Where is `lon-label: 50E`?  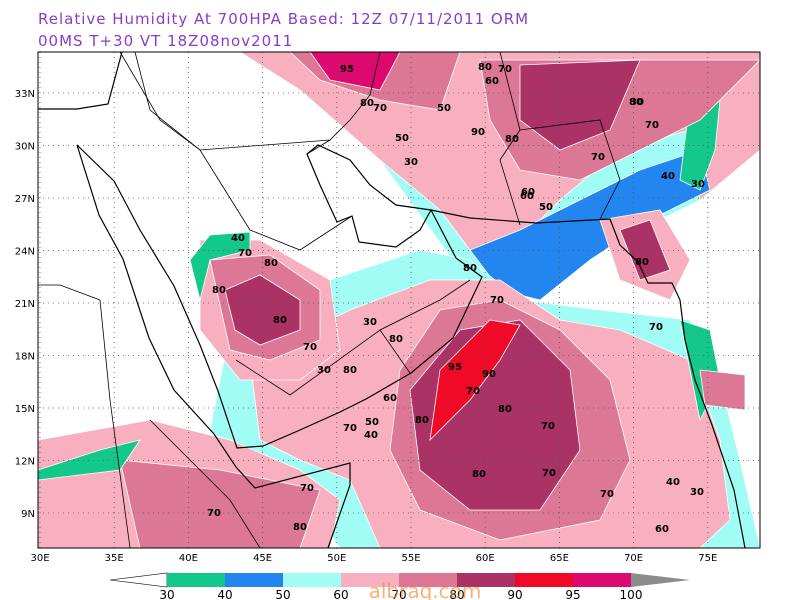
lon-label: 50E is located at coordinates (336, 558).